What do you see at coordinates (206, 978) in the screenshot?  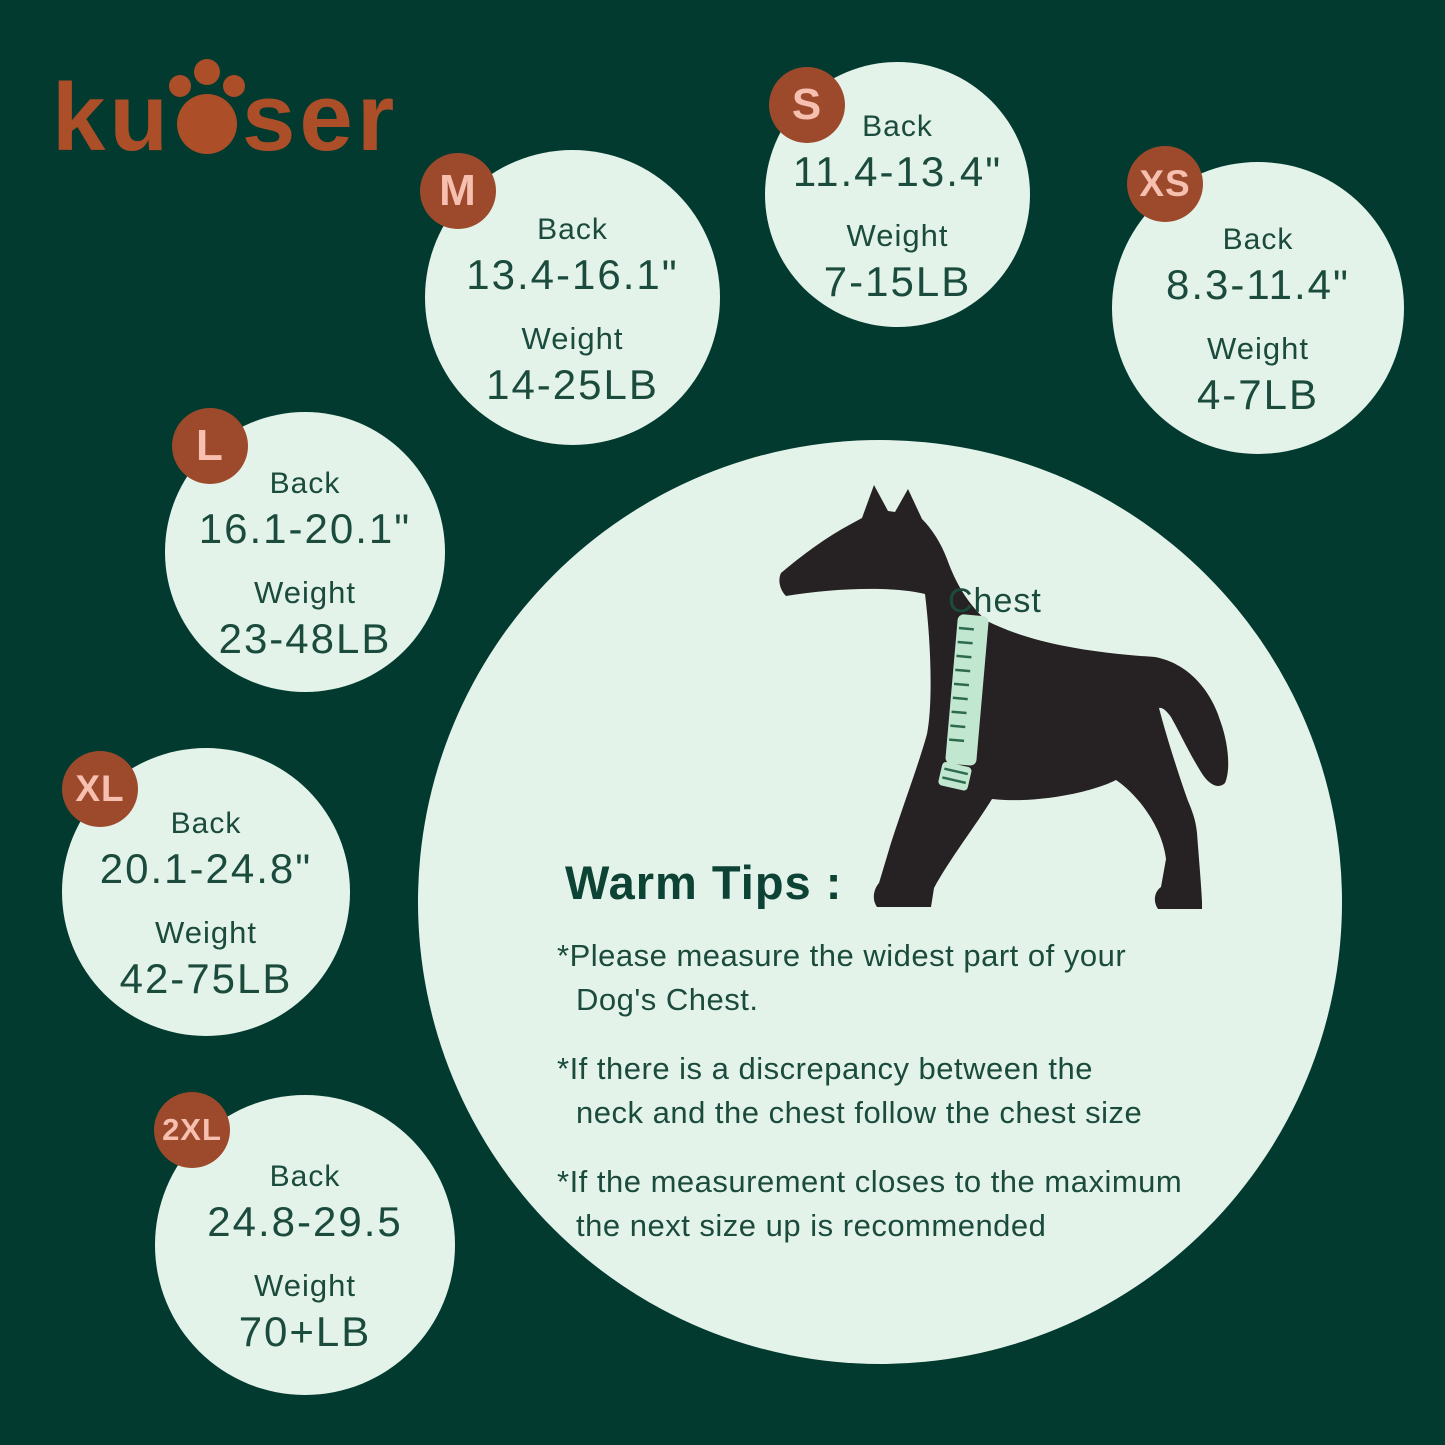 I see `weight-value: 42-75LB` at bounding box center [206, 978].